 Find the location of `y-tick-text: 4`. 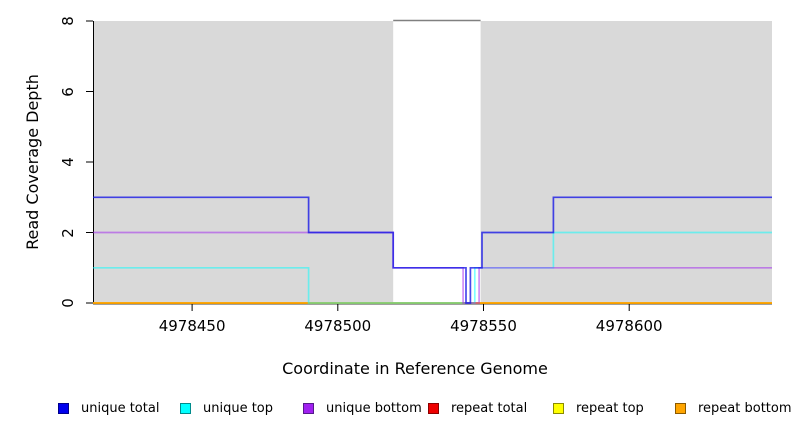

y-tick-text: 4 is located at coordinates (68, 162).